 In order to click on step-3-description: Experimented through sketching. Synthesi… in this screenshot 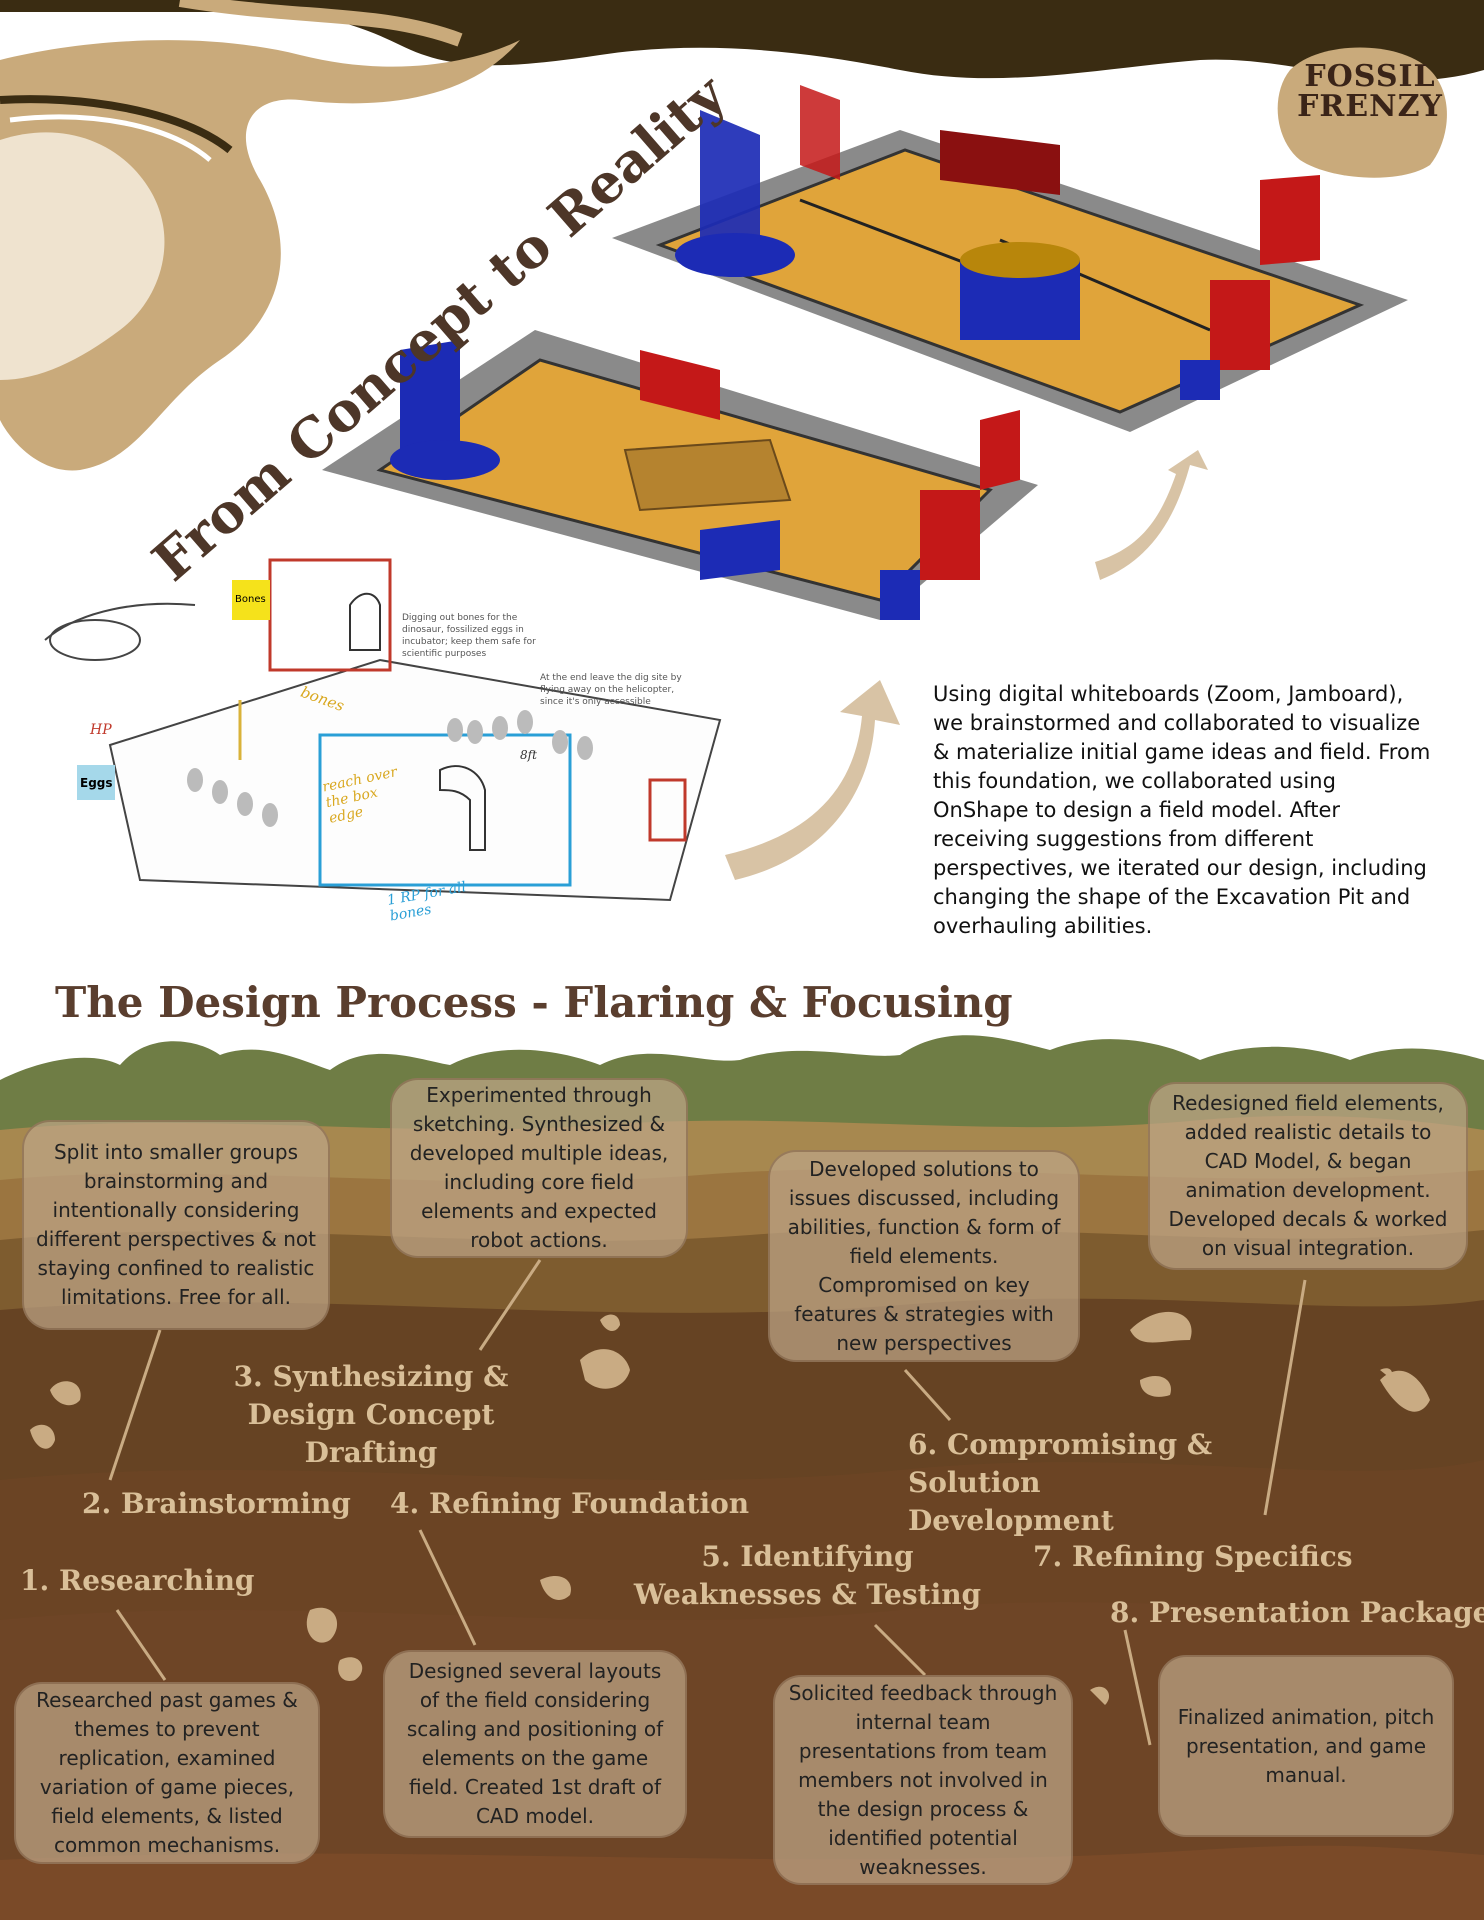, I will do `click(539, 1168)`.